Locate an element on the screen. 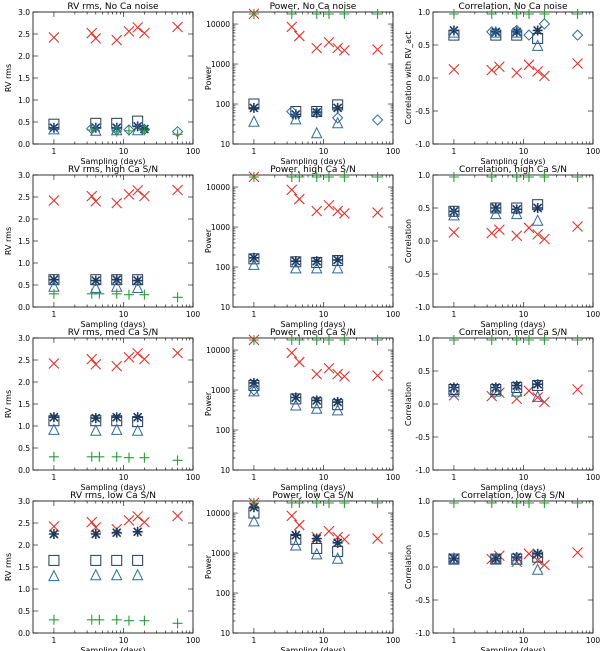 Image resolution: width=600 pixels, height=651 pixels. y-tick-label: 2.5 is located at coordinates (24, 34).